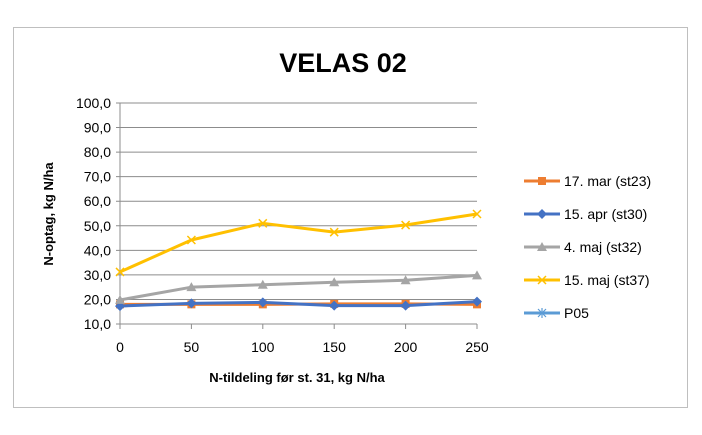  Describe the element at coordinates (607, 181) in the screenshot. I see `legend-label: 17. mar (st23)` at that location.